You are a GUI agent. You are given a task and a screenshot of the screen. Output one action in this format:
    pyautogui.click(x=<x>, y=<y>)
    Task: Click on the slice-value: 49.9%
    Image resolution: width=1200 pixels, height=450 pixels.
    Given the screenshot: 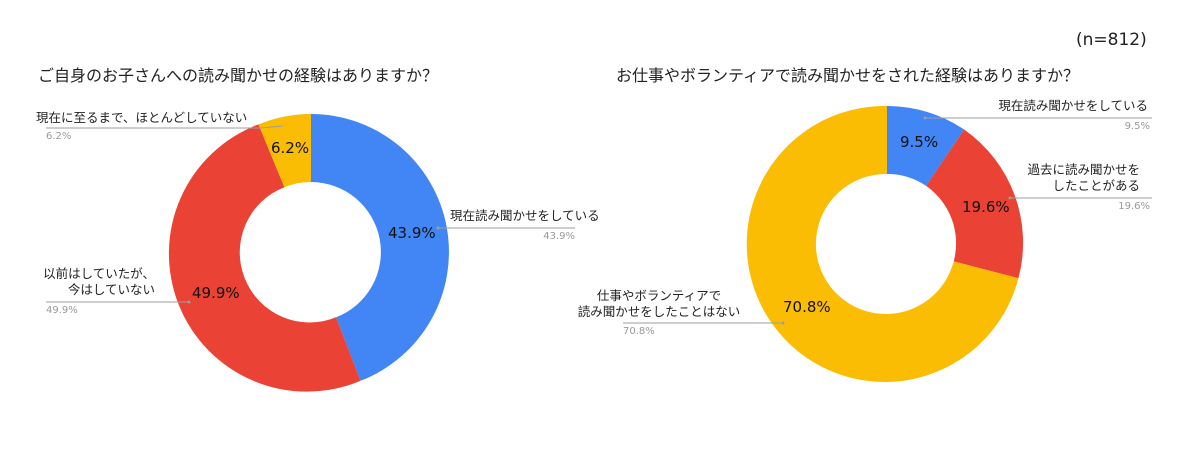 What is the action you would take?
    pyautogui.click(x=216, y=293)
    